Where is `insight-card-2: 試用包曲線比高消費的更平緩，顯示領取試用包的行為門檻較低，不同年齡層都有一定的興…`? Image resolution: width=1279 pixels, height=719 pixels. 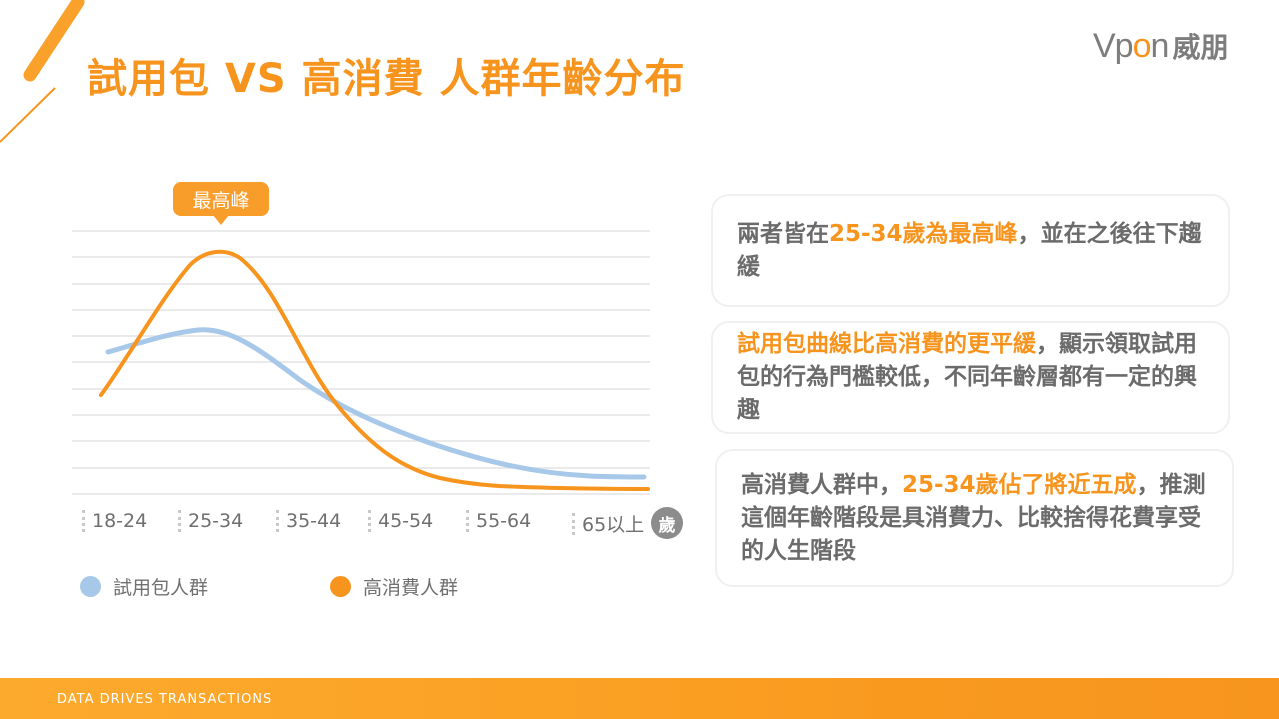
insight-card-2: 試用包曲線比高消費的更平緩，顯示領取試用包的行為門檻較低，不同年齡層都有一定的興… is located at coordinates (970, 377).